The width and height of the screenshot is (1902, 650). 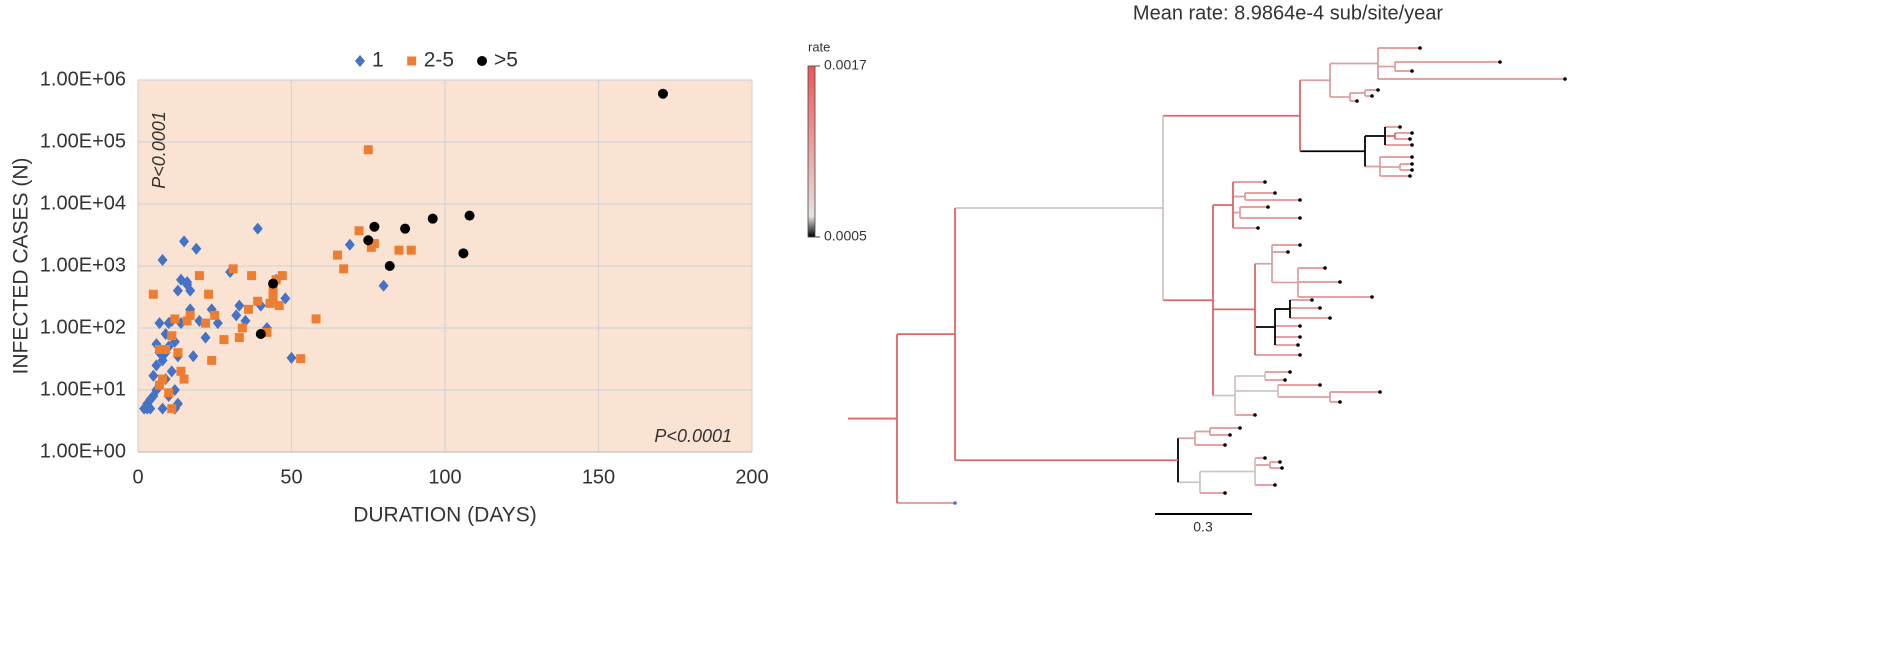 I want to click on y-tick-label: 1.00E+00, so click(x=83, y=451).